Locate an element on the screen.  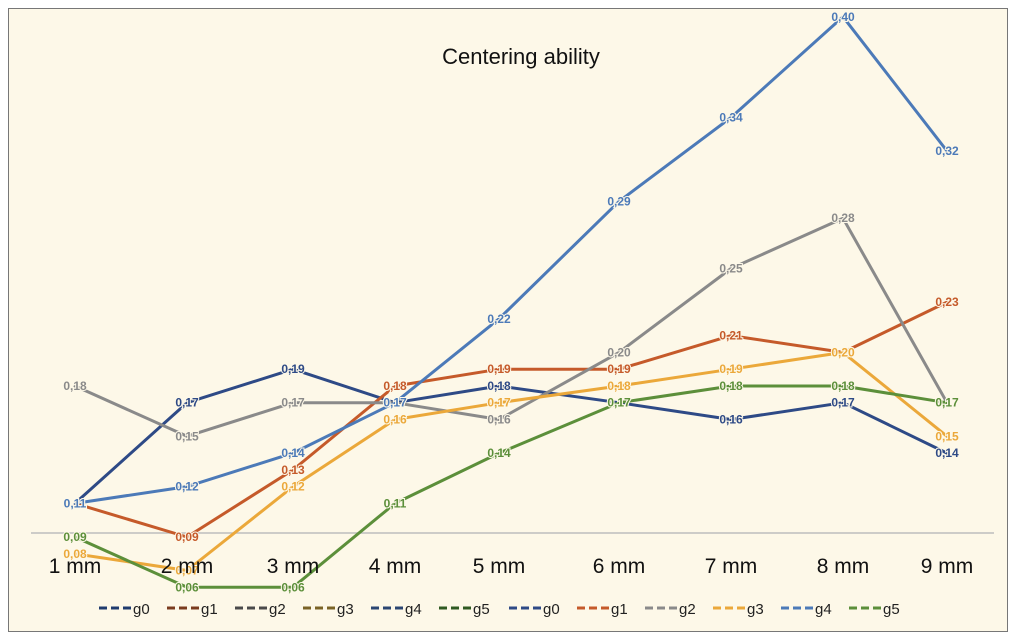
x-tick-label: 8 mm is located at coordinates (843, 566).